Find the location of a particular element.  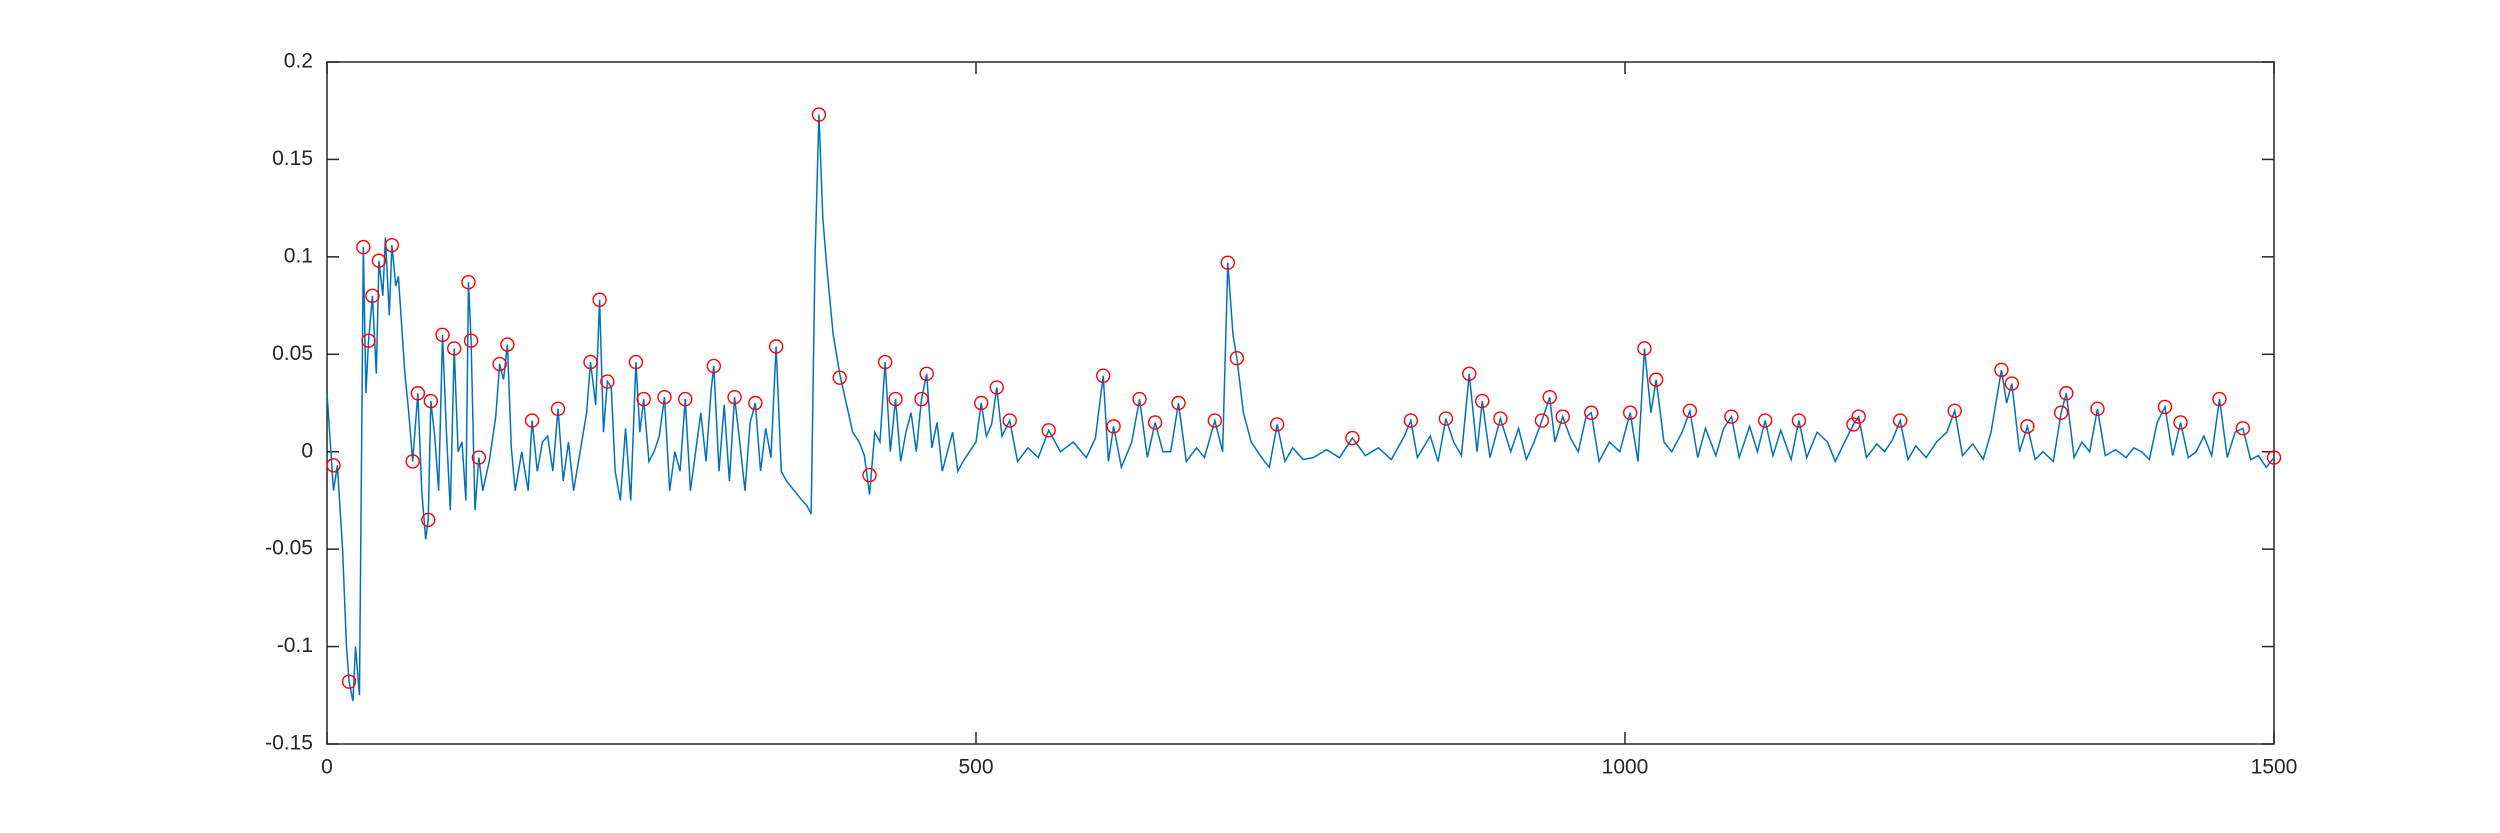

y-tick-label: 0.1 is located at coordinates (298, 255).